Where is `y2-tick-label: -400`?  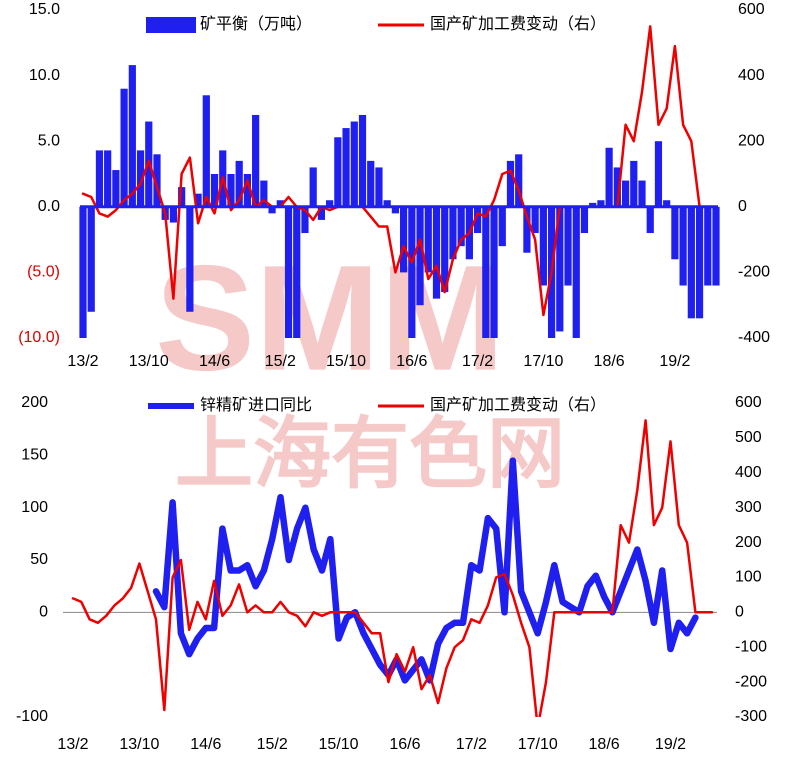 y2-tick-label: -400 is located at coordinates (754, 337).